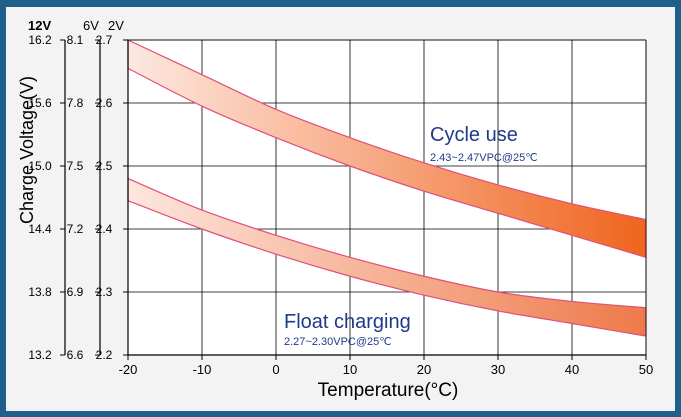  What do you see at coordinates (40, 292) in the screenshot?
I see `y-axis-12v-tick-label: 13.8` at bounding box center [40, 292].